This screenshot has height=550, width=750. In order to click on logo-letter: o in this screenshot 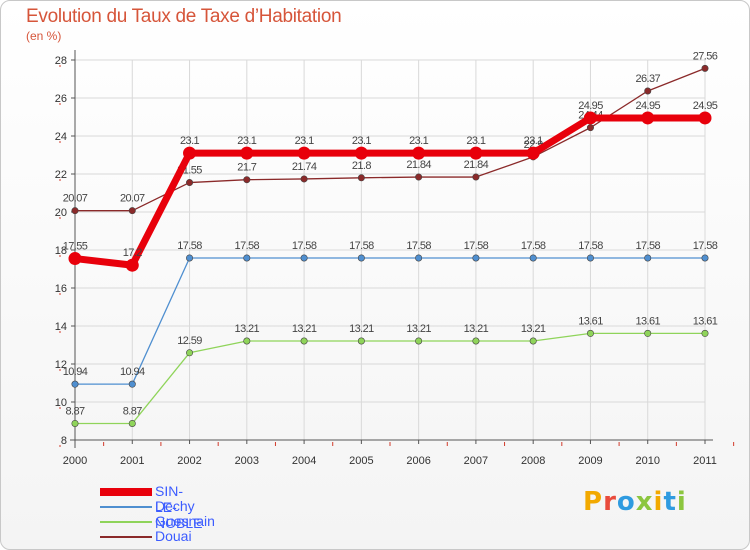, I will do `click(626, 502)`.